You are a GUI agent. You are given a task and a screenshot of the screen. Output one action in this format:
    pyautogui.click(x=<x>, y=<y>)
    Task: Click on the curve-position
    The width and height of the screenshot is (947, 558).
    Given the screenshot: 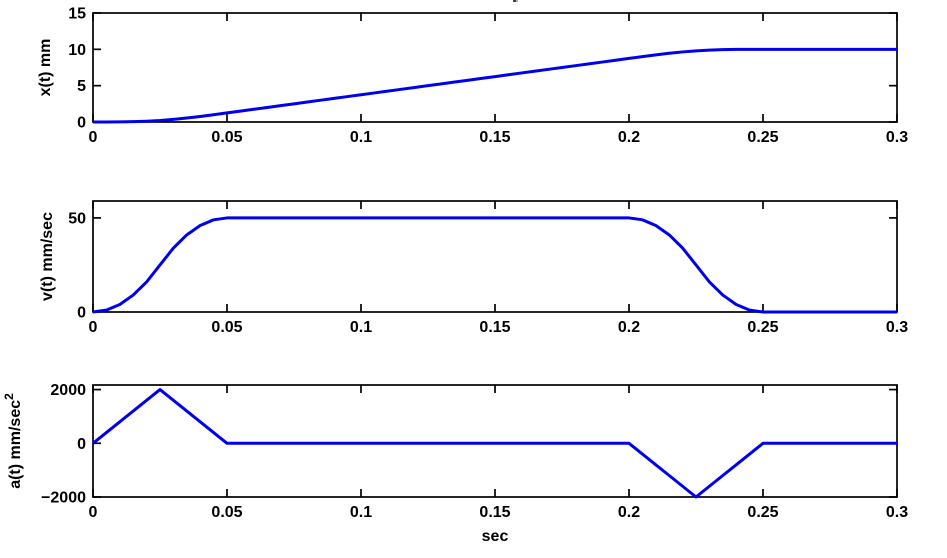 What is the action you would take?
    pyautogui.click(x=494, y=85)
    